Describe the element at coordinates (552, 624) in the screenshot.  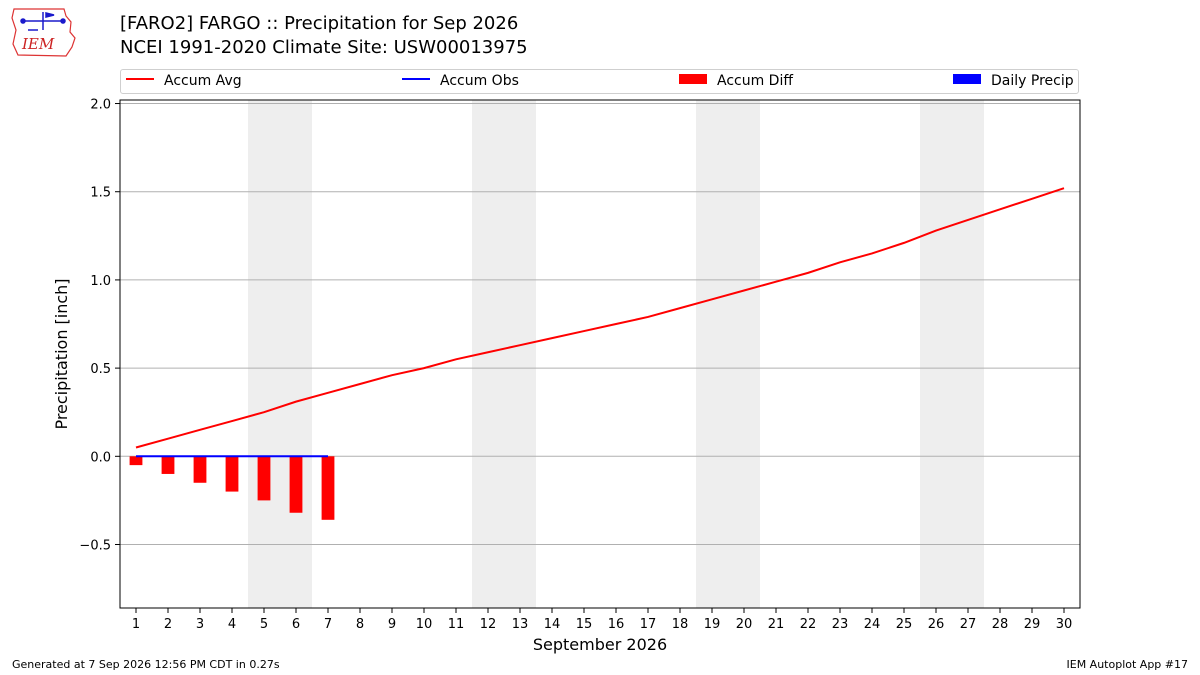
I see `x-tick-label: 14` at that location.